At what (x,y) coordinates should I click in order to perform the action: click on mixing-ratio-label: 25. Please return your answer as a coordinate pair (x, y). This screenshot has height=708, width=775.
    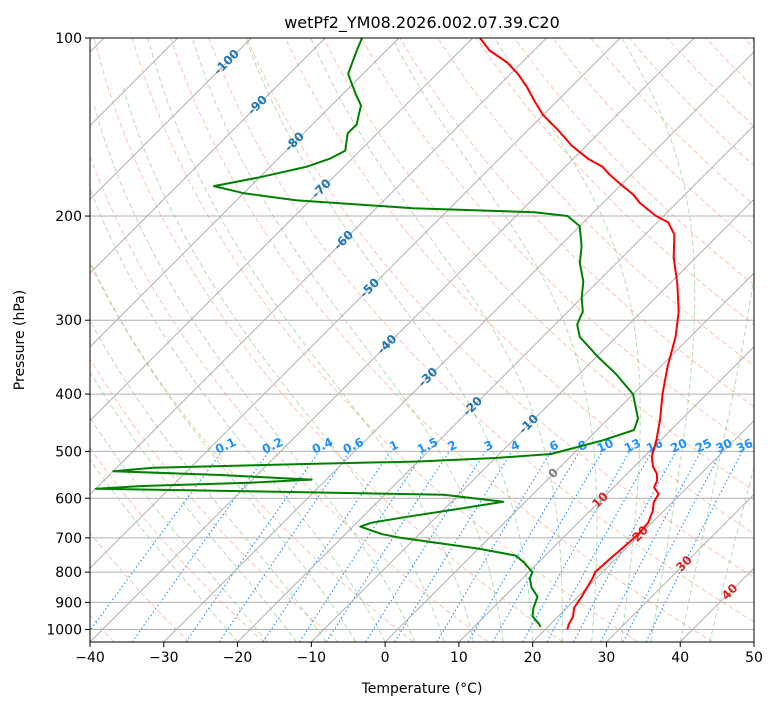
    Looking at the image, I should click on (703, 446).